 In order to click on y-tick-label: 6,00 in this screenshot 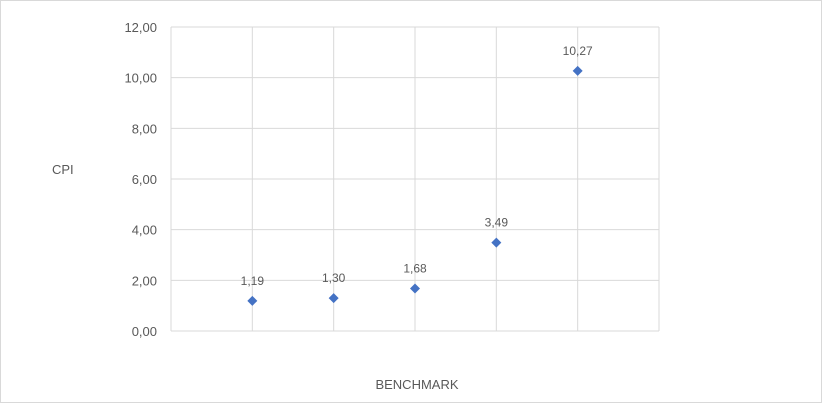, I will do `click(144, 179)`.